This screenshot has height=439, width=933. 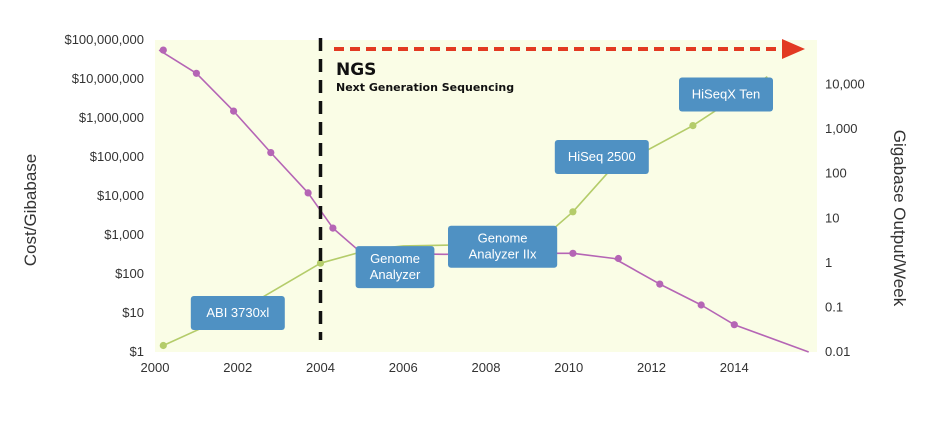 What do you see at coordinates (899, 218) in the screenshot?
I see `y-axis-right-label: Gigabase Output/Week` at bounding box center [899, 218].